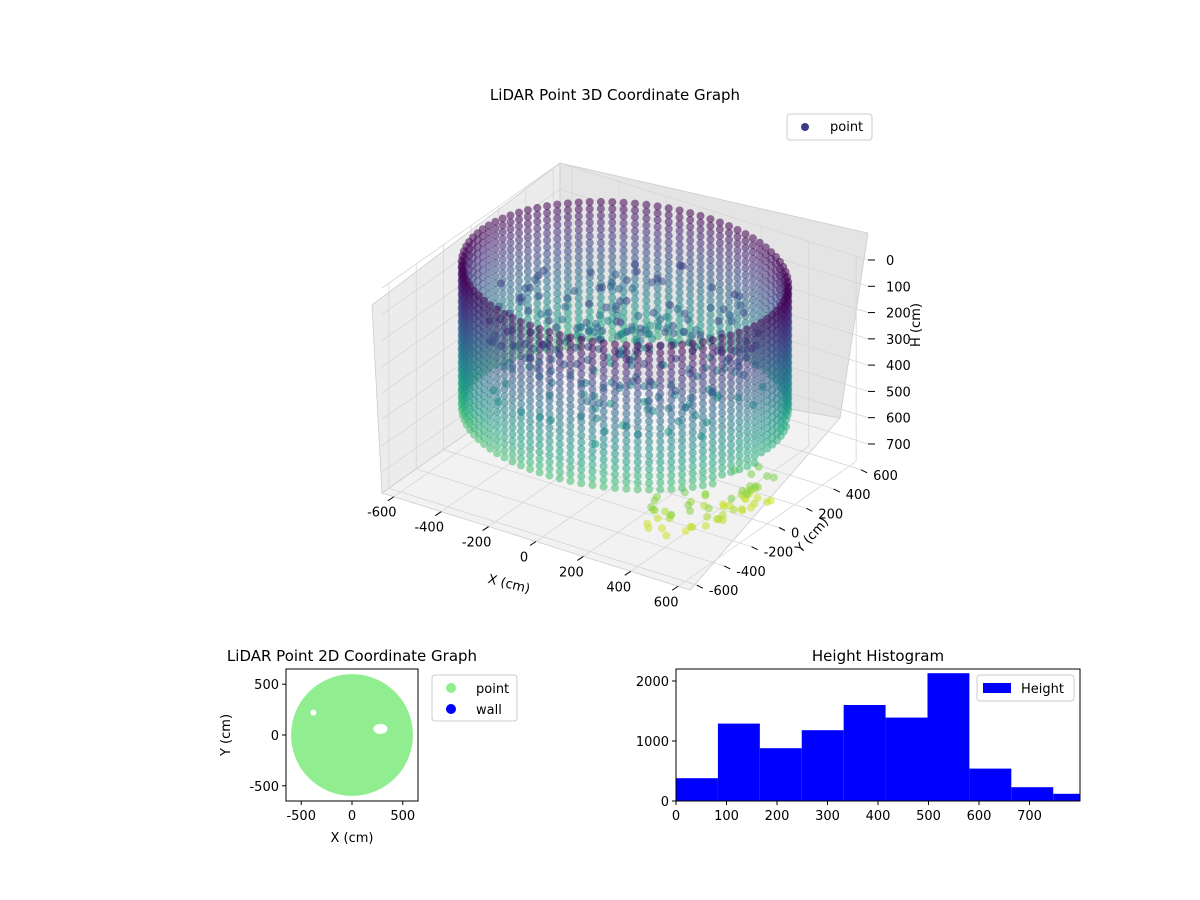 This screenshot has width=1200, height=900. I want to click on z-tick-label-3d: 500, so click(898, 392).